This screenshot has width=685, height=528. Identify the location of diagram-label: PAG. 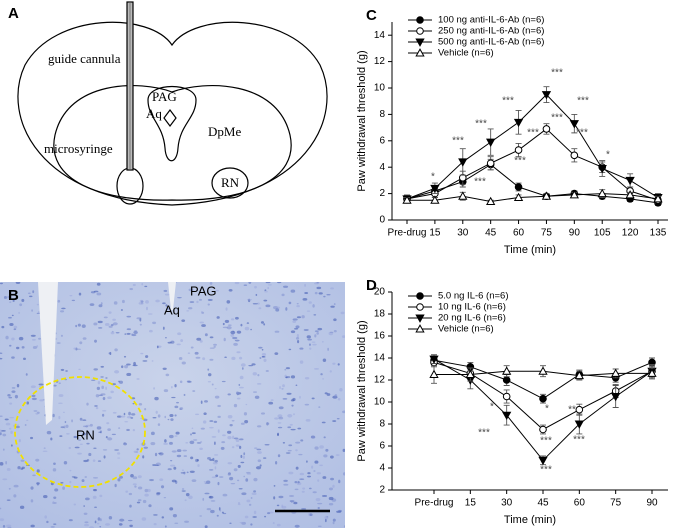
(164, 96).